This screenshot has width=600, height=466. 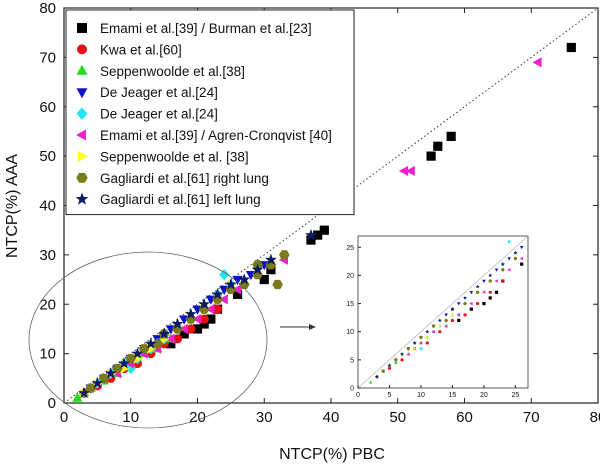 I want to click on x-tick-label: 60, so click(x=464, y=417).